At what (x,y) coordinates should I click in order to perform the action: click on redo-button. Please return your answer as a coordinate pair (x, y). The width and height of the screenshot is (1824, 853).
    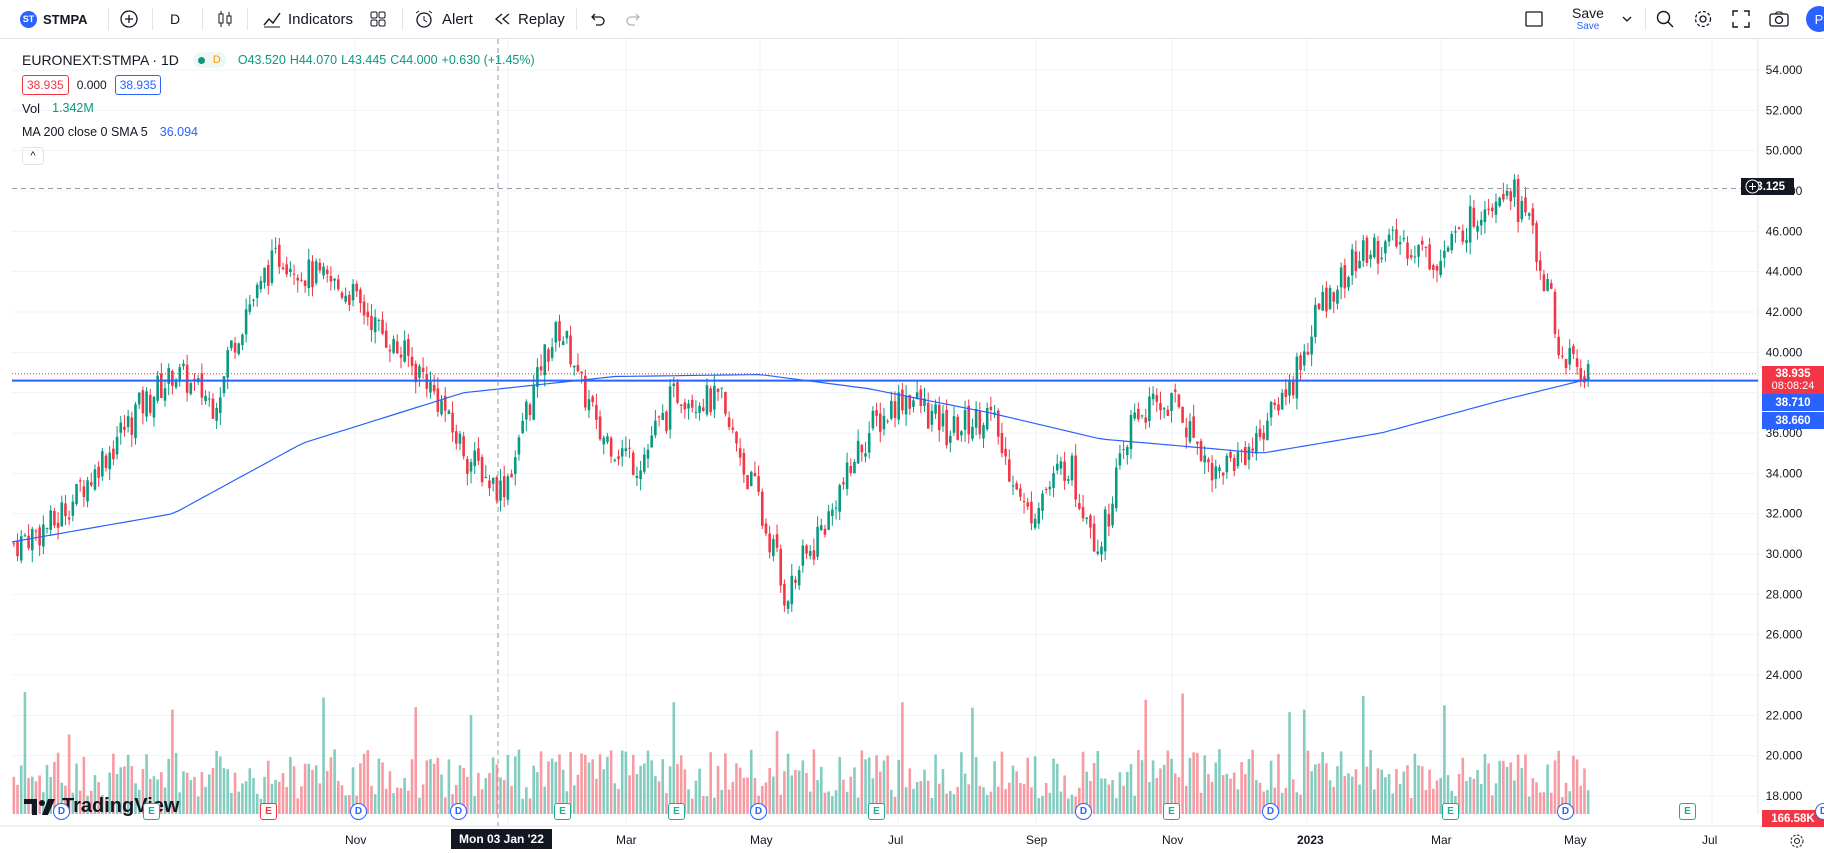
    Looking at the image, I should click on (634, 19).